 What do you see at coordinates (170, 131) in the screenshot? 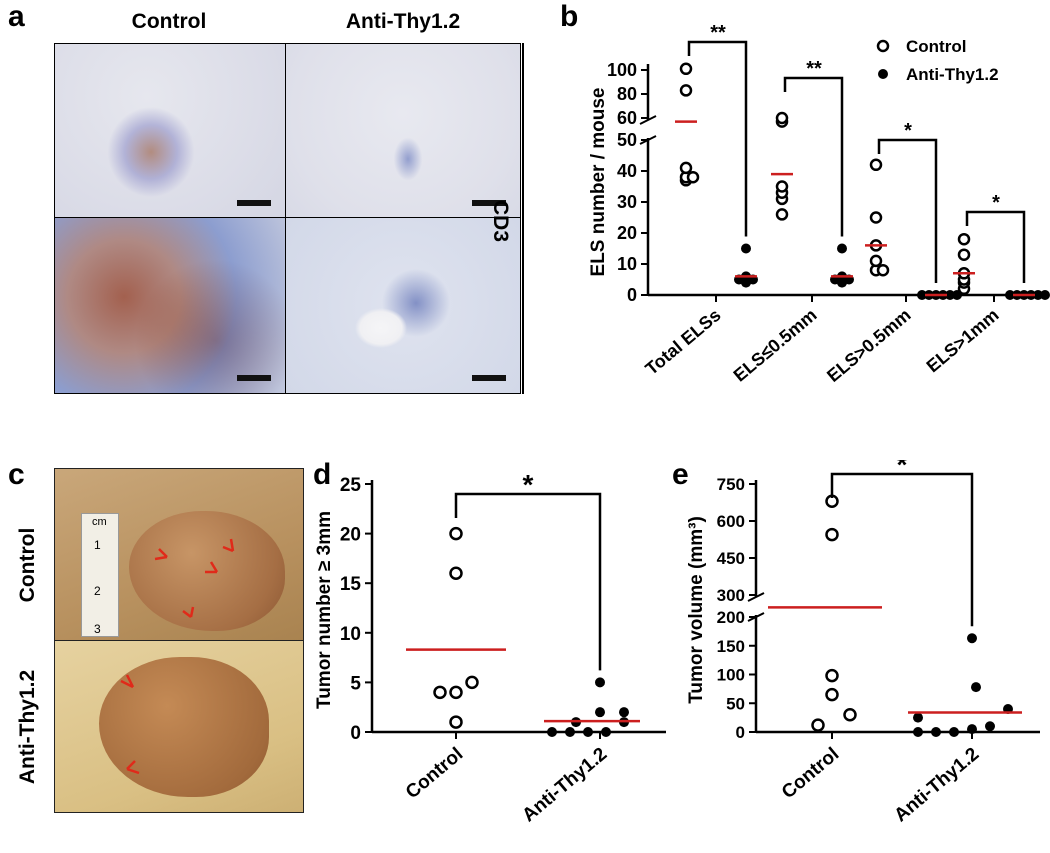
I see `micrograph-control-low-mag` at bounding box center [170, 131].